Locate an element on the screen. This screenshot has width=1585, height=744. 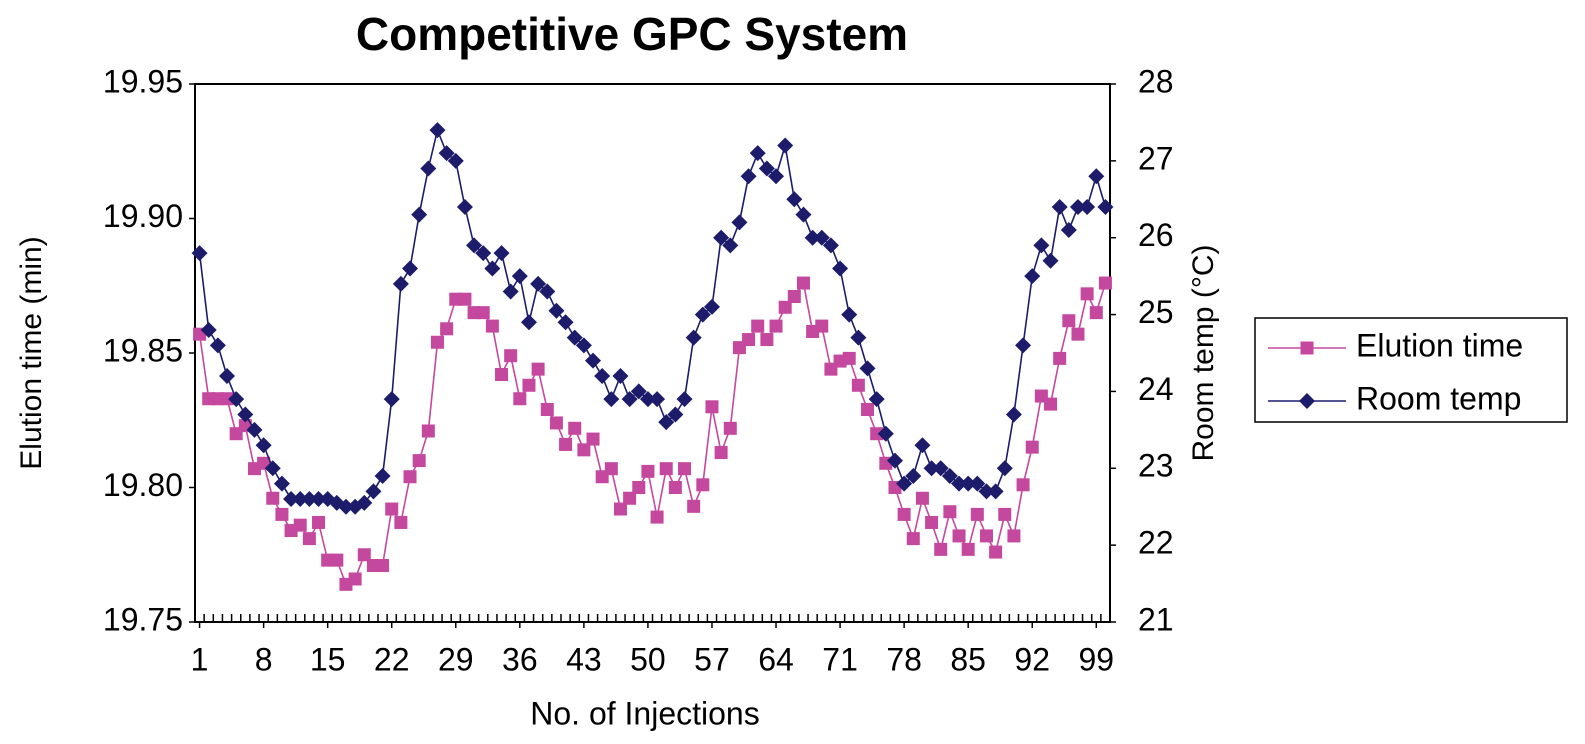
y2-tick-label: 22 is located at coordinates (1156, 543).